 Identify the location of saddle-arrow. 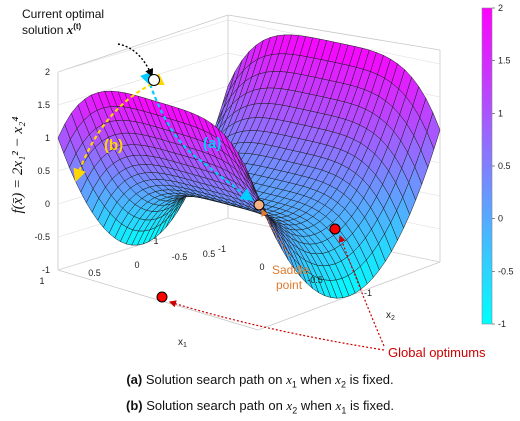
(276, 232).